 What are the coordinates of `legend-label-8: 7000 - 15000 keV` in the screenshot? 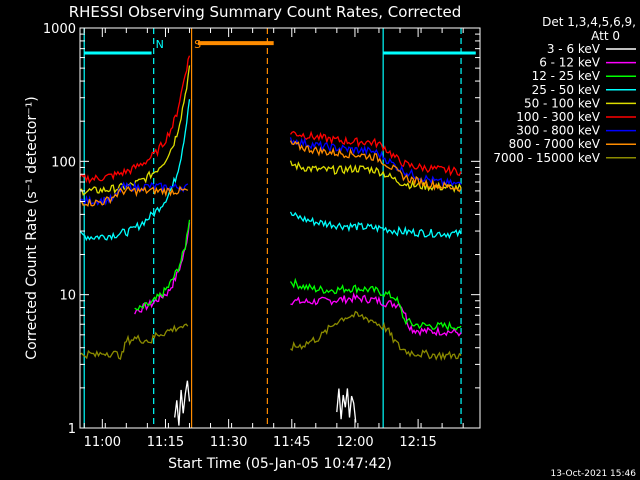 It's located at (546, 158).